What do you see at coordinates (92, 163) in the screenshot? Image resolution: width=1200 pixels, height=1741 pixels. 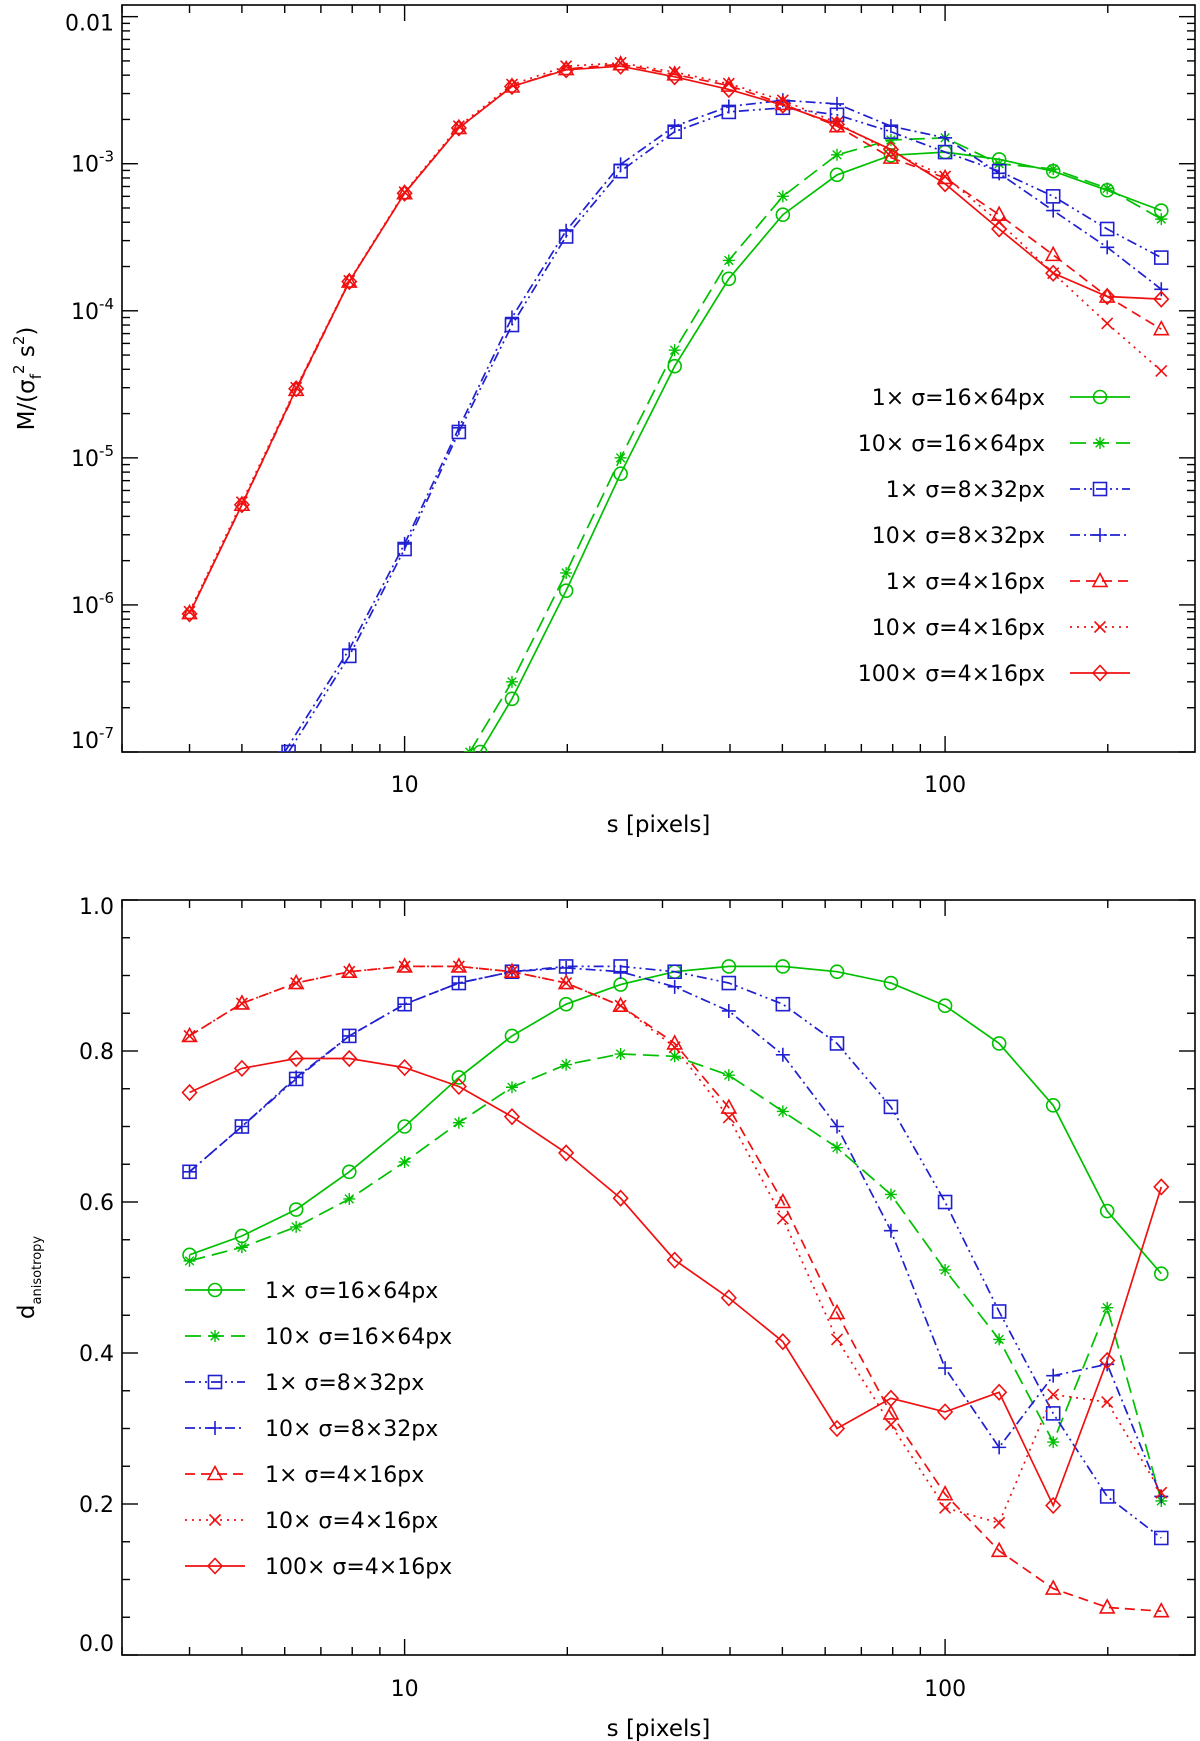 I see `y-tick-label: 10⁻³` at bounding box center [92, 163].